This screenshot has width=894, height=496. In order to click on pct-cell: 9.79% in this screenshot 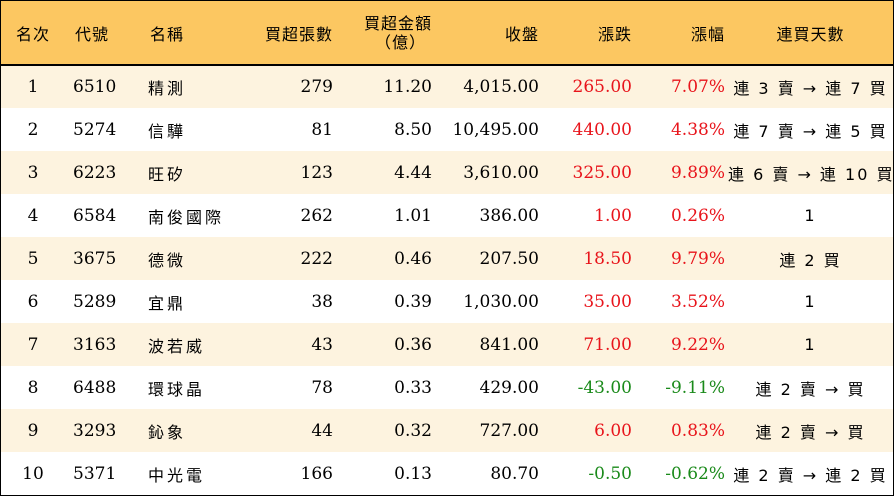, I will do `click(697, 258)`.